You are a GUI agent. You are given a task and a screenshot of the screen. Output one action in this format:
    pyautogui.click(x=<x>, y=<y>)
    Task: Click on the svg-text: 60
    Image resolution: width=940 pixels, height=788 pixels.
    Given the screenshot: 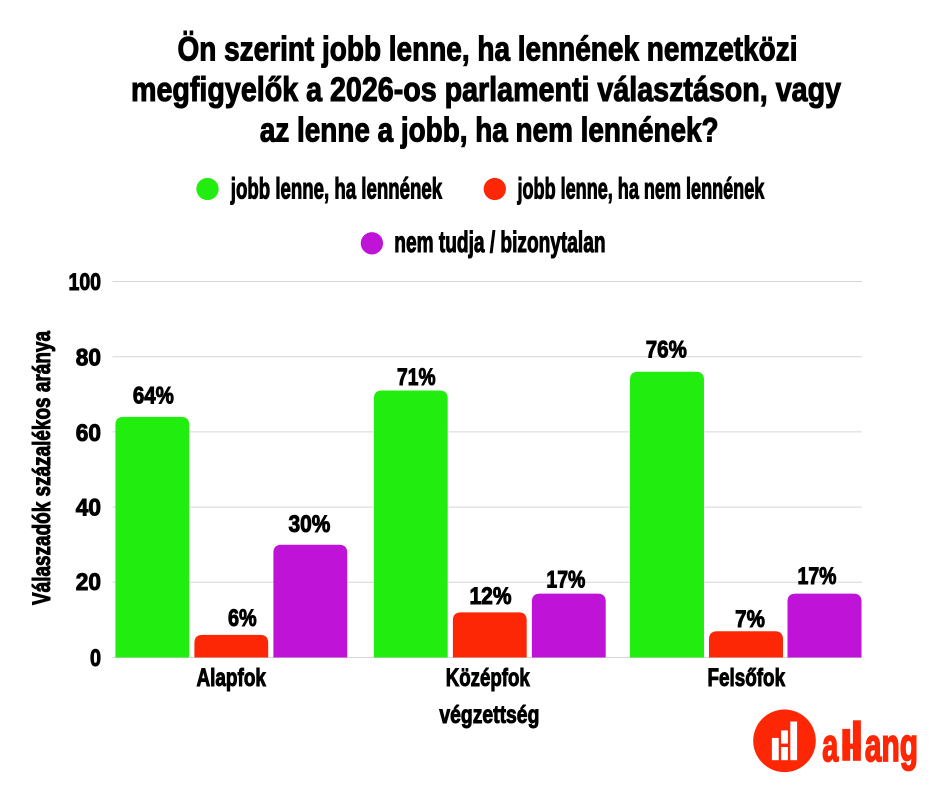 What is the action you would take?
    pyautogui.click(x=88, y=433)
    